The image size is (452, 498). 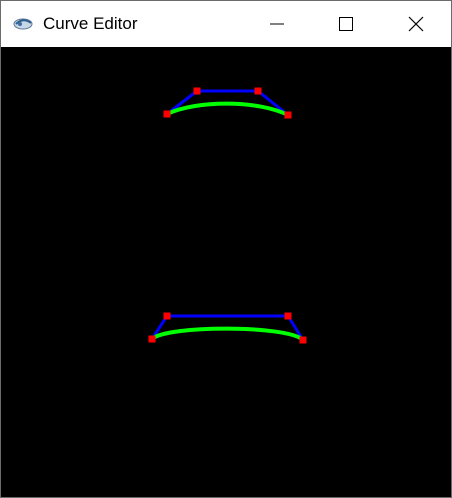 I want to click on minimize-icon, so click(x=277, y=24).